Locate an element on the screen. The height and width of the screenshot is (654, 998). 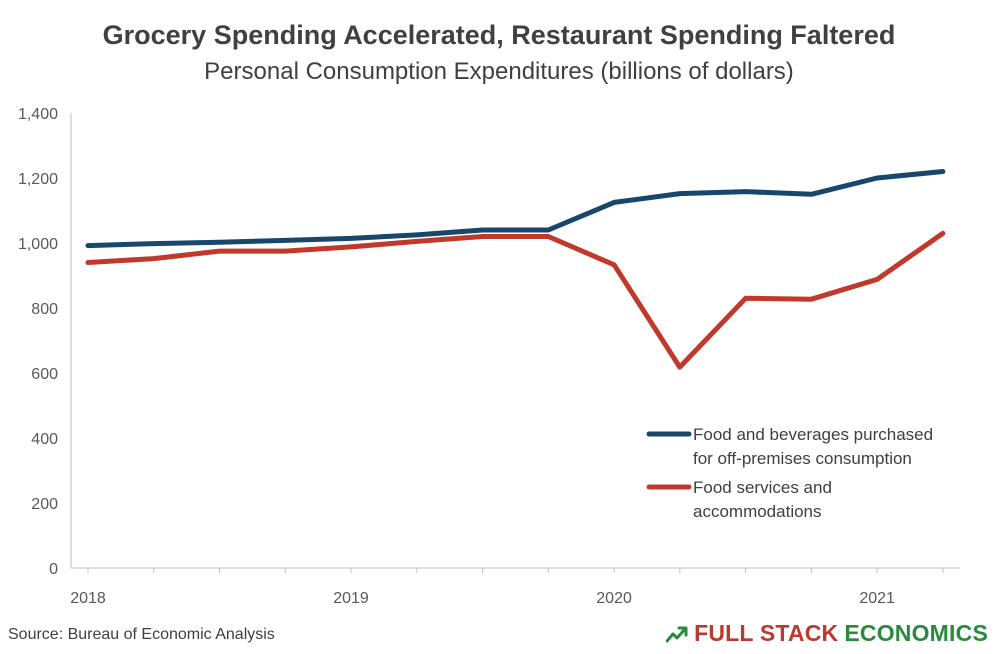
brand-logo: FULL STACK ECONOMICS is located at coordinates (827, 633).